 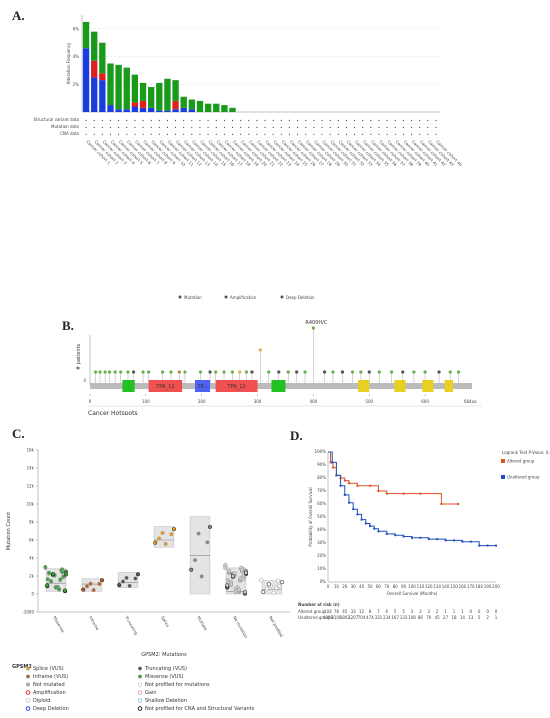 What do you see at coordinates (387, 586) in the screenshot?
I see `x-tick-label: 70` at bounding box center [387, 586].